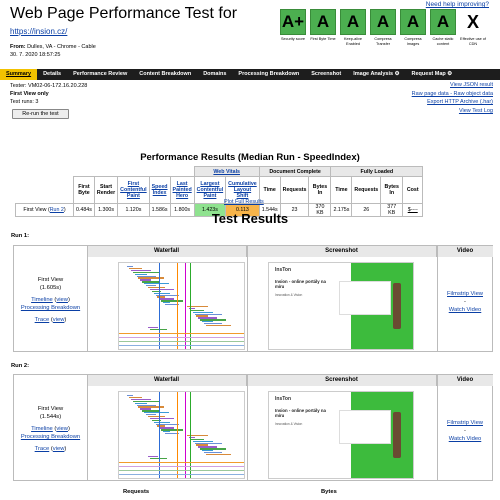 Image resolution: width=500 pixels, height=500 pixels. What do you see at coordinates (159, 190) in the screenshot?
I see `metric-link: Speed Index` at bounding box center [159, 190].